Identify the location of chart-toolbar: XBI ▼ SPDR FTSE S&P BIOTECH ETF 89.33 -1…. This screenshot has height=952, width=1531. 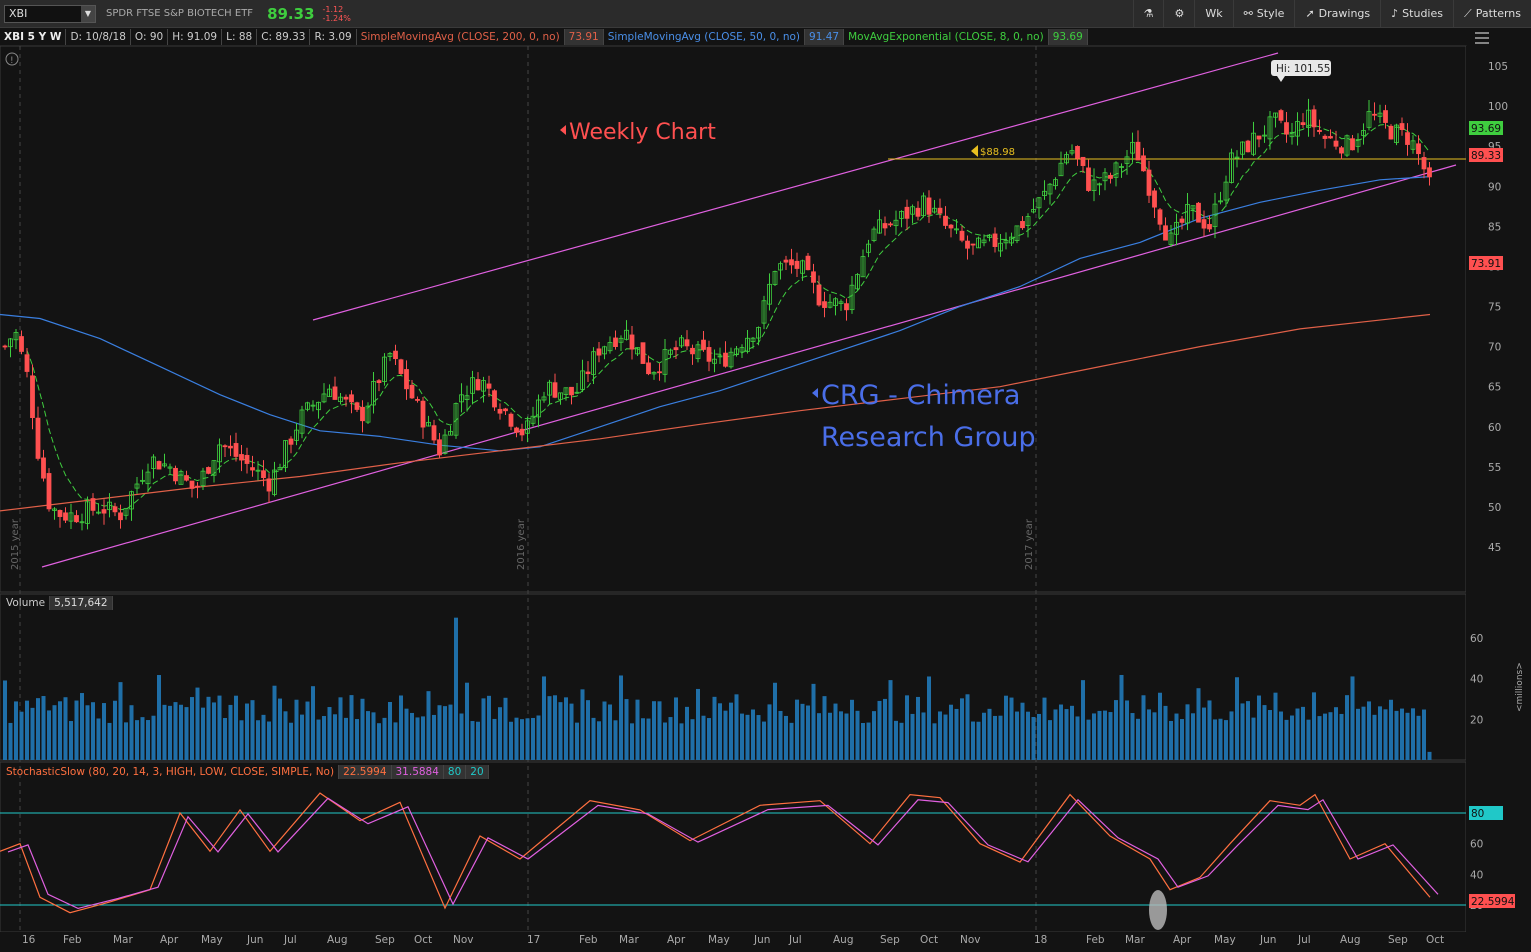
(765, 14).